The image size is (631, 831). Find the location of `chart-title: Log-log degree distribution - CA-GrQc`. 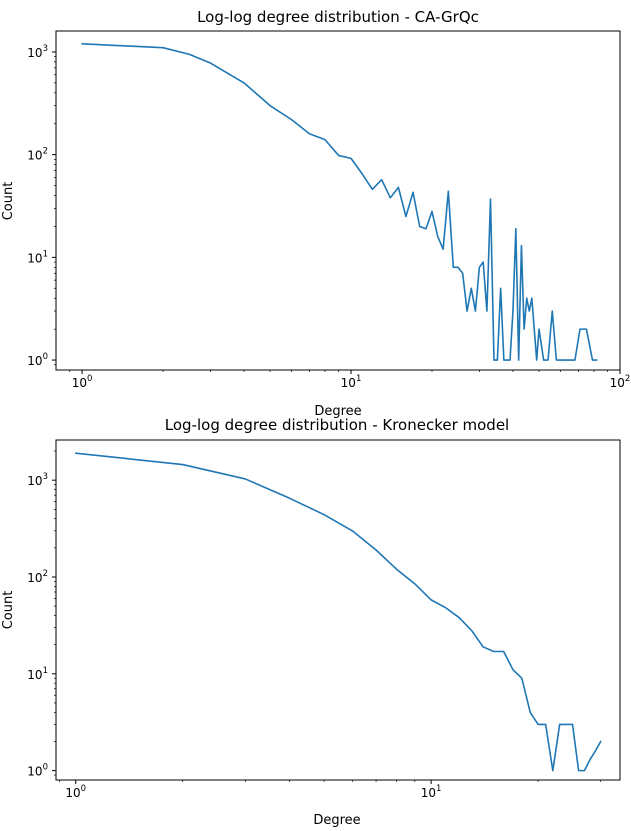

chart-title: Log-log degree distribution - CA-GrQc is located at coordinates (338, 17).